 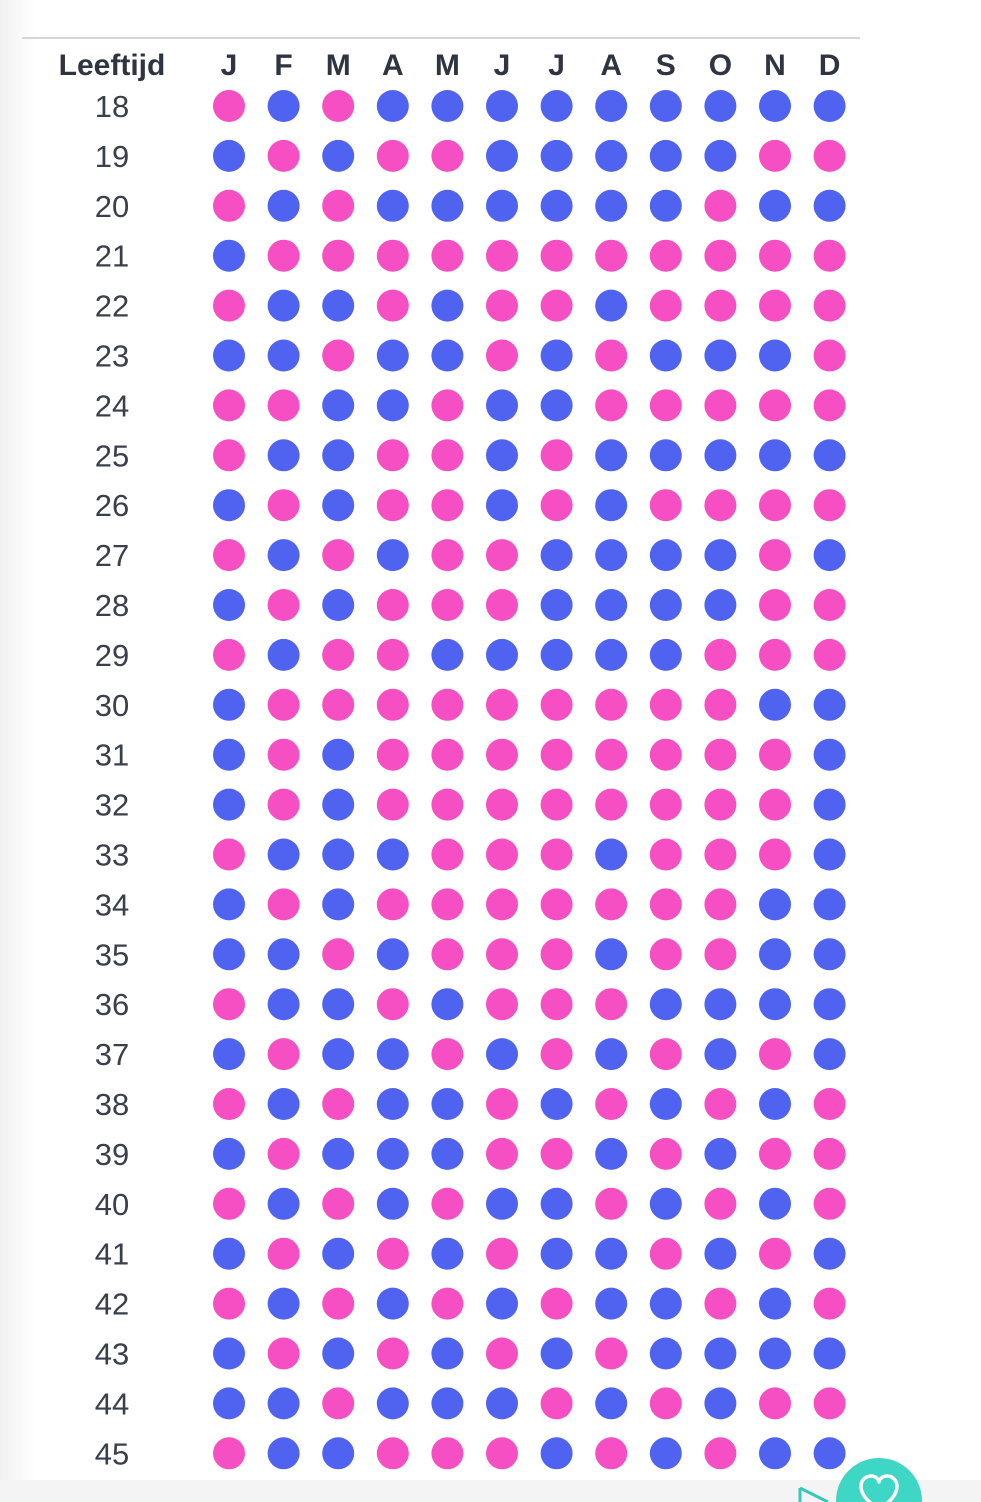 I want to click on month-header: A, so click(x=393, y=65).